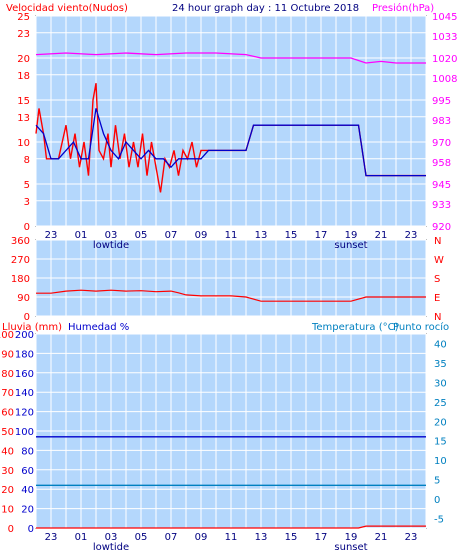 The image size is (459, 552). I want to click on rain-tick-label: 90, so click(7, 354).